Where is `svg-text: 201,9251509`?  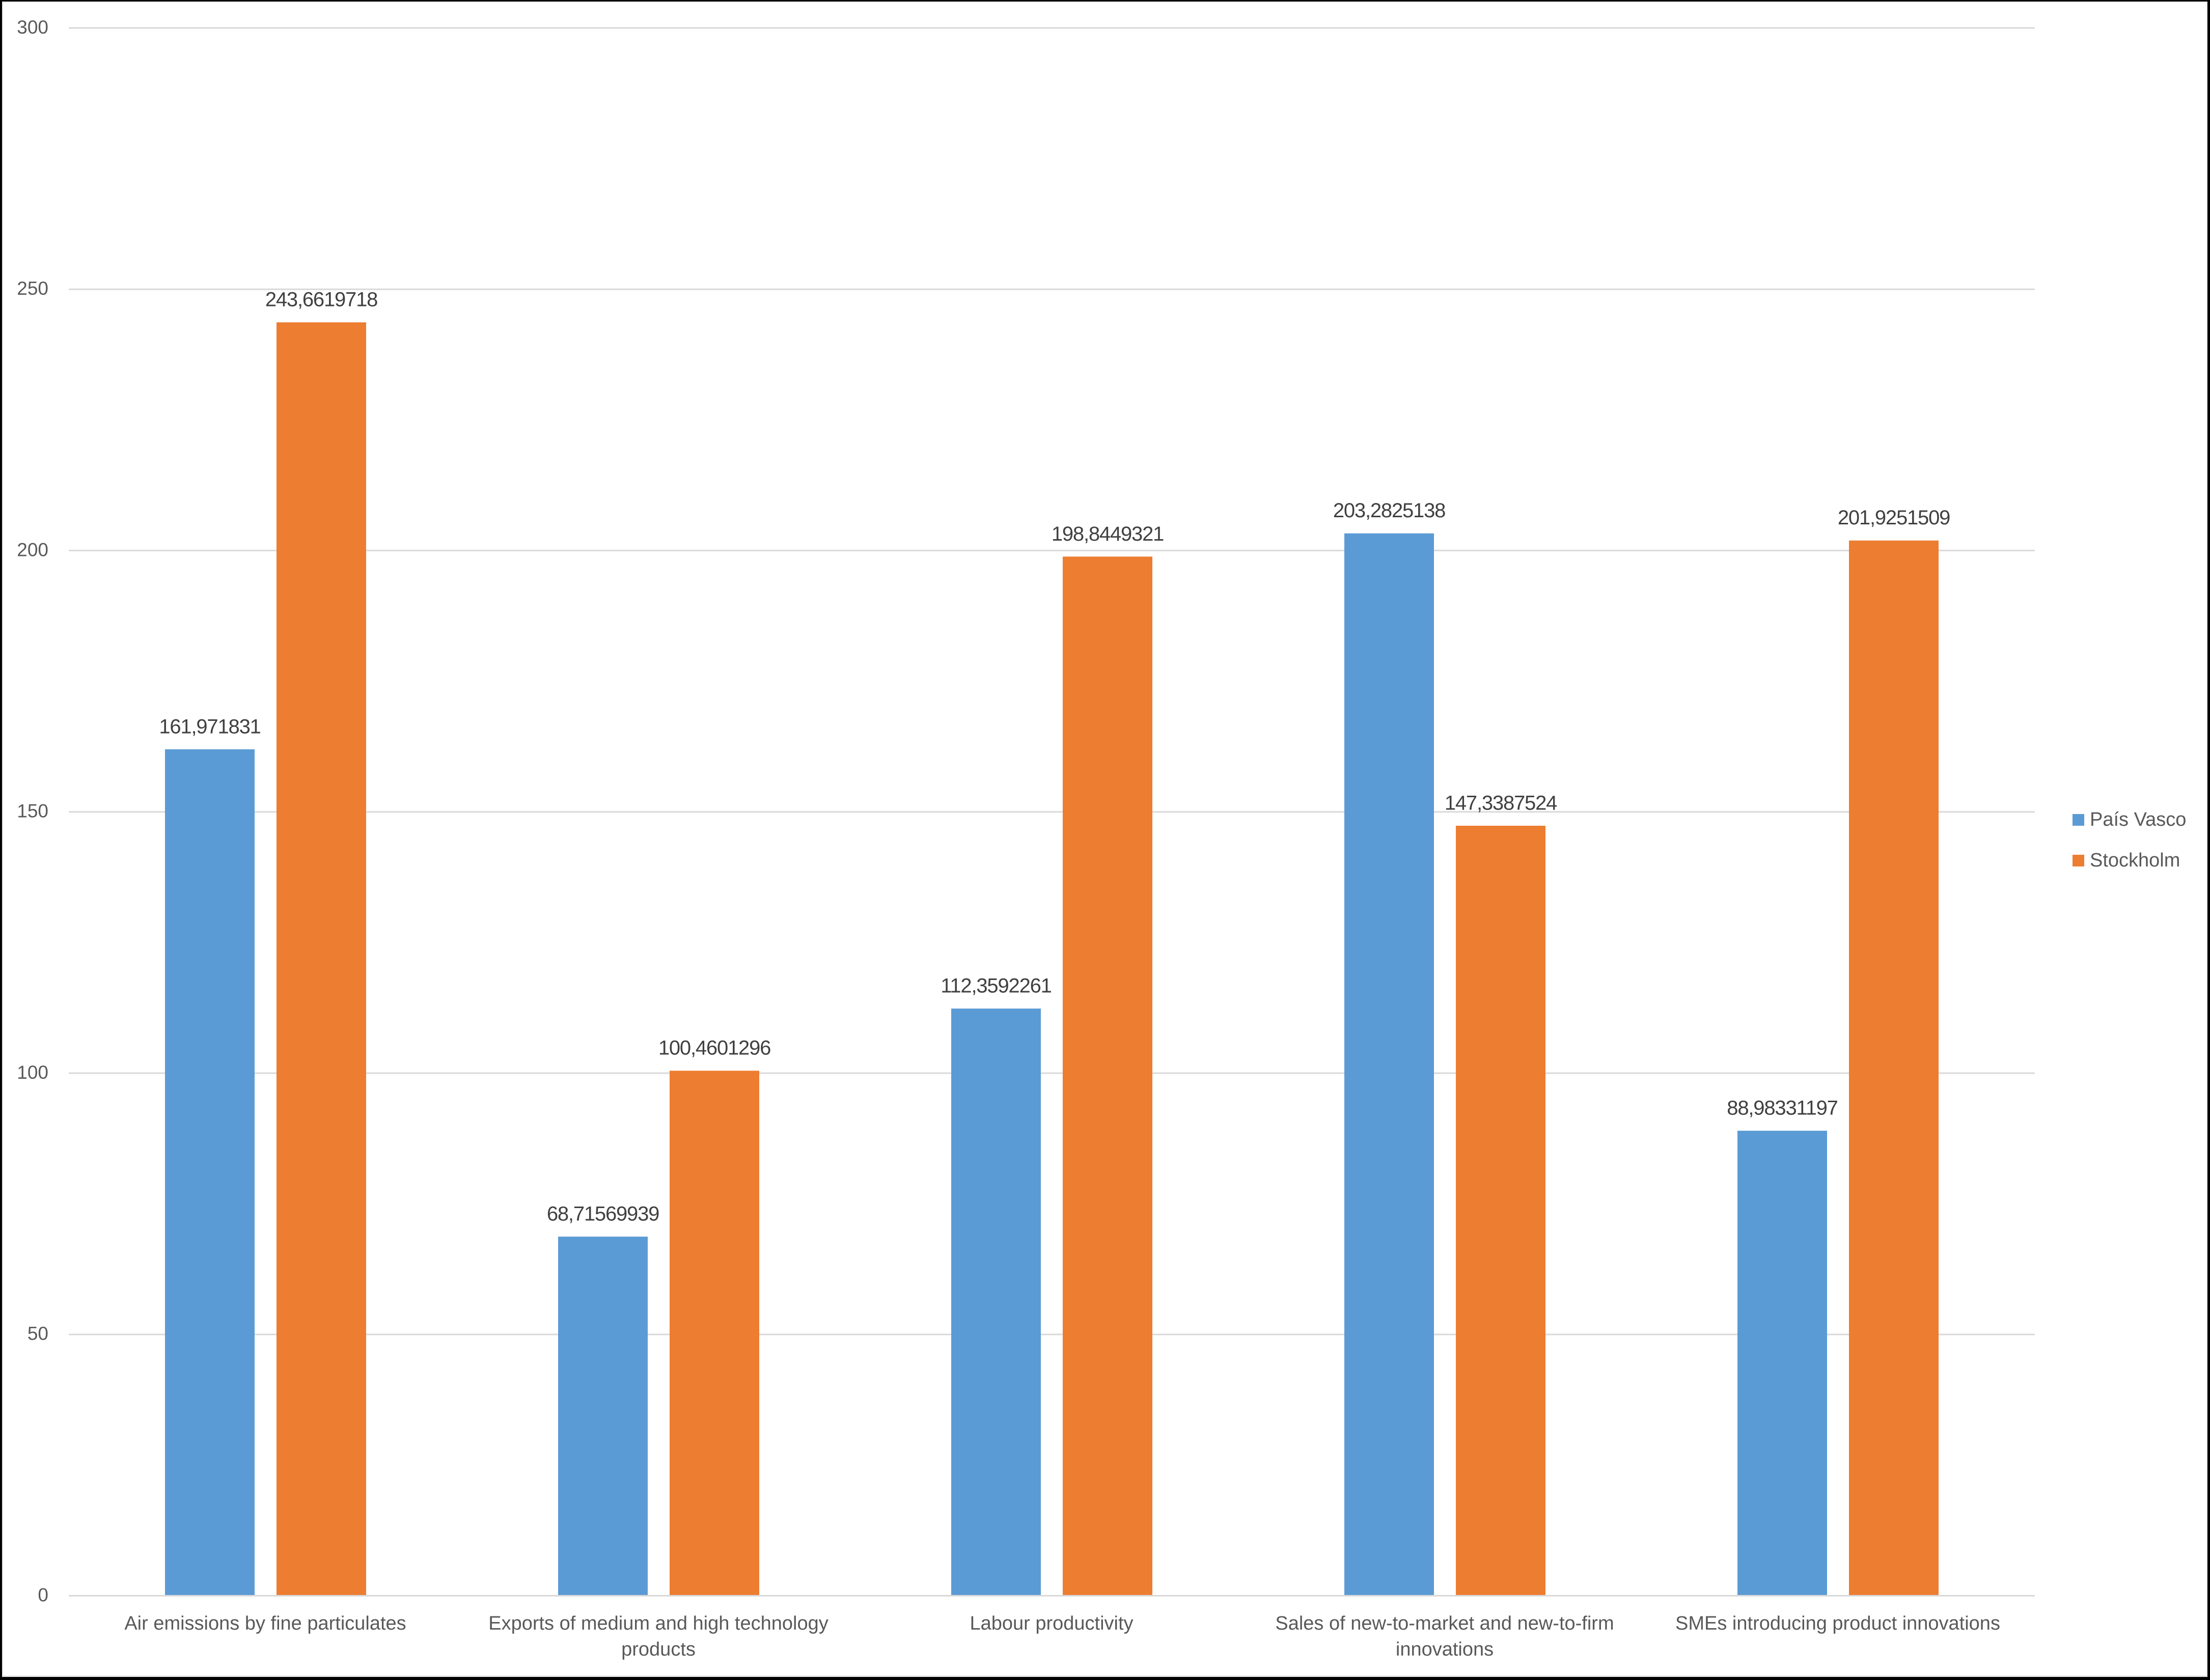 svg-text: 201,9251509 is located at coordinates (1894, 518).